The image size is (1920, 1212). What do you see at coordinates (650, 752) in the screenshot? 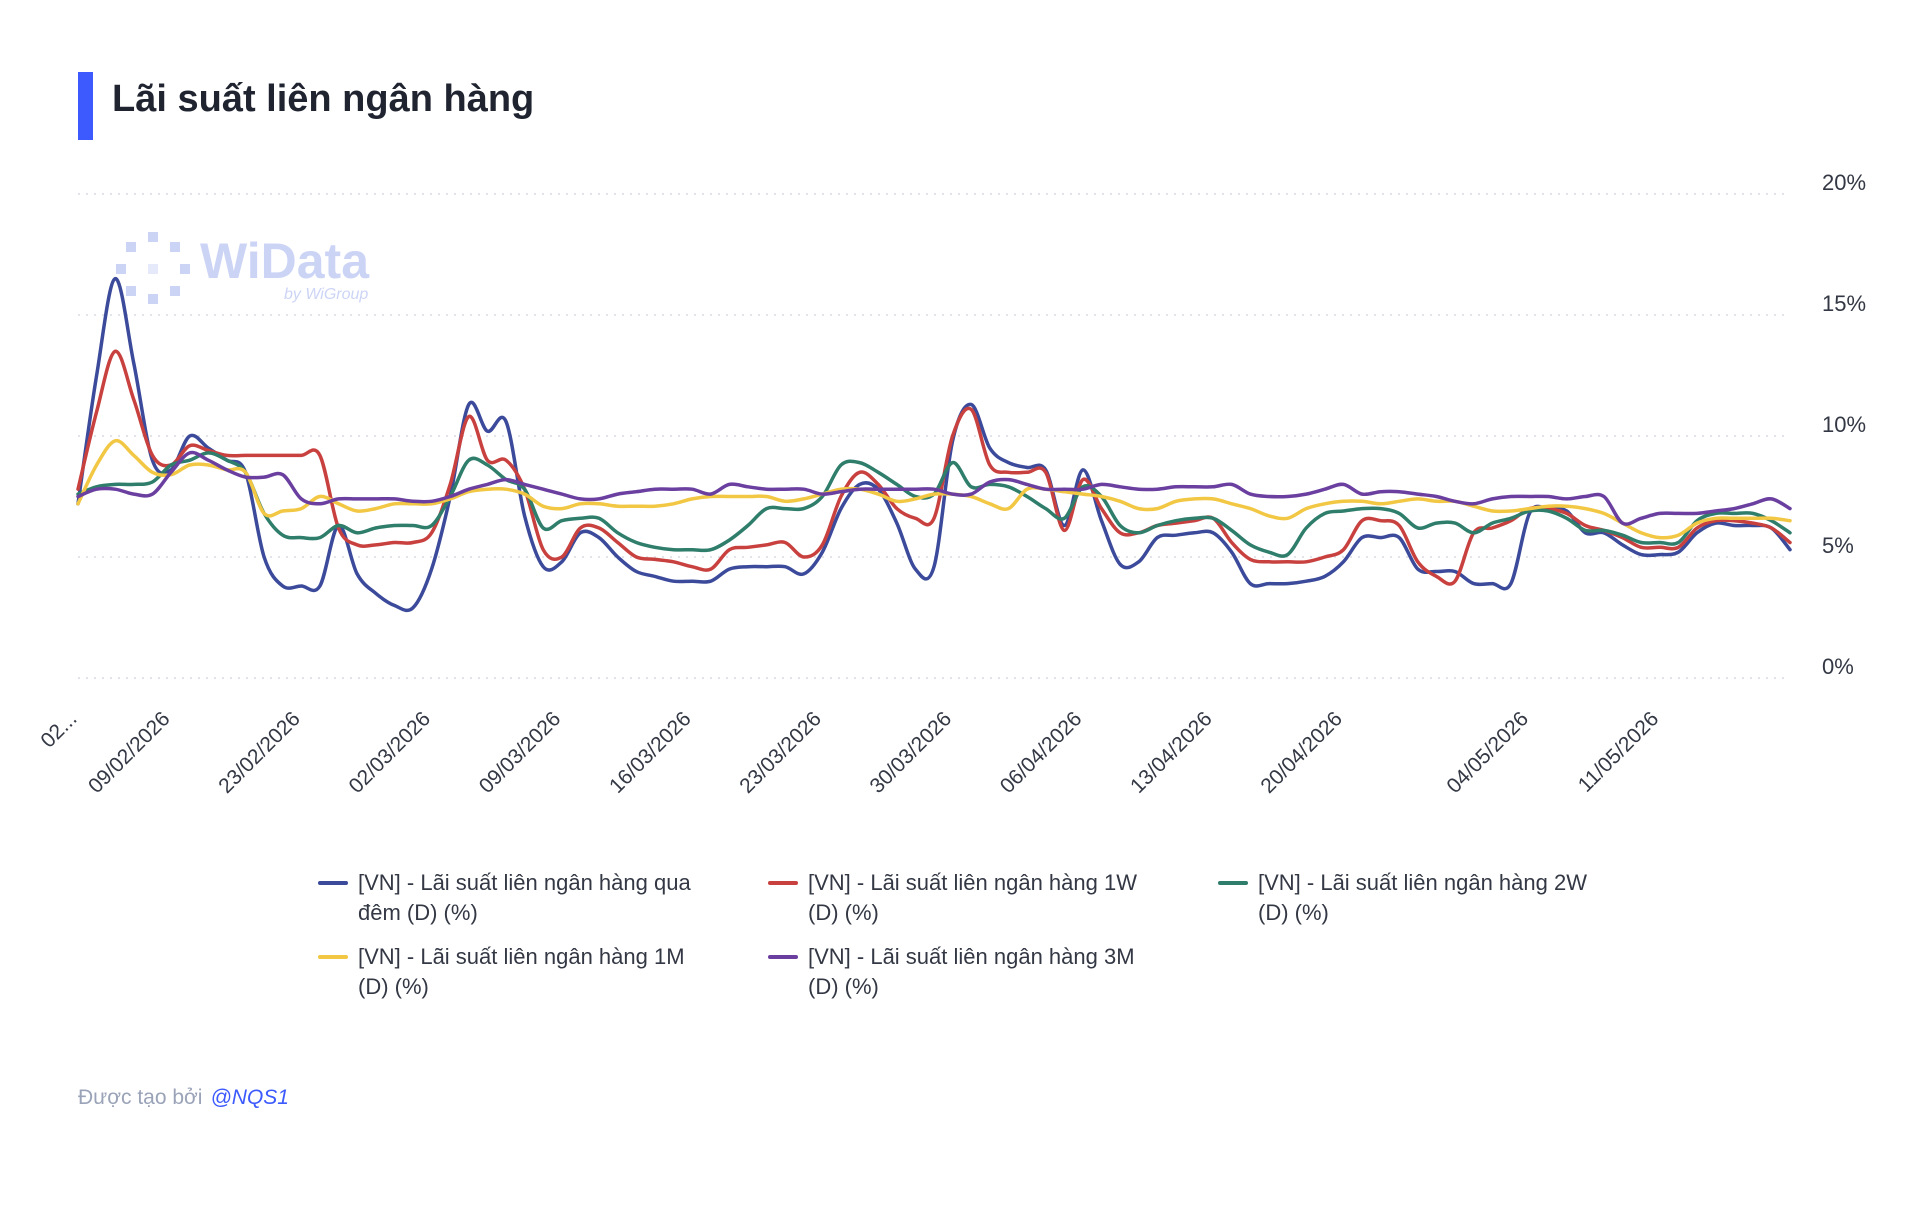
I see `x-tick-label: 16/03/2026` at bounding box center [650, 752].